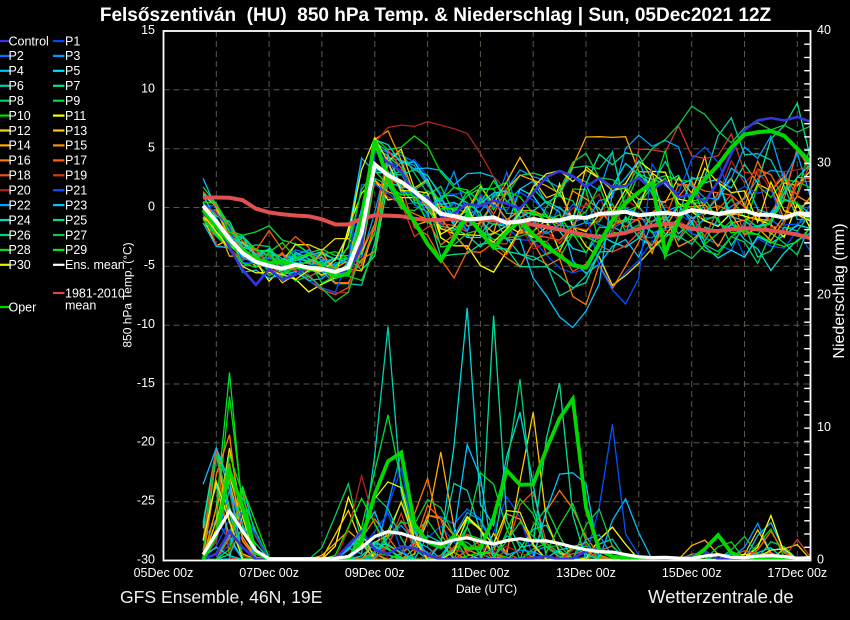  What do you see at coordinates (486, 589) in the screenshot?
I see `svg-text: Date (UTC)` at bounding box center [486, 589].